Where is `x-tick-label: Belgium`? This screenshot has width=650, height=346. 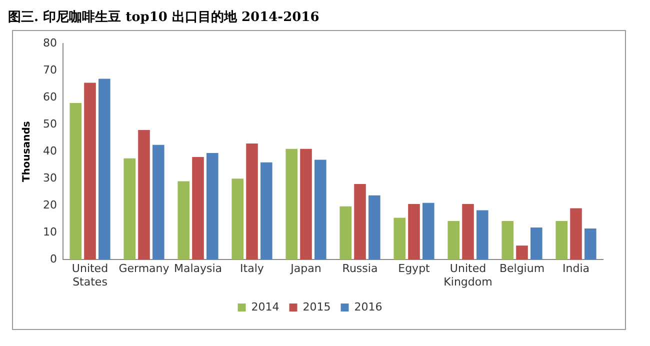
x-tick-label: Belgium is located at coordinates (522, 269).